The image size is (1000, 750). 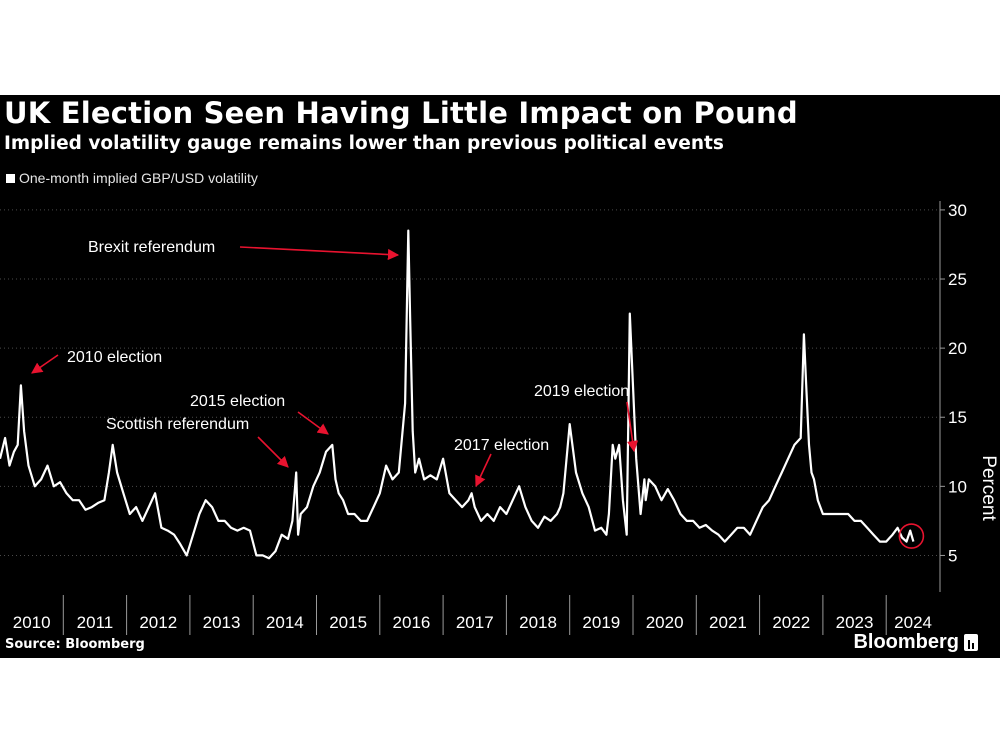 What do you see at coordinates (75, 644) in the screenshot?
I see `source-note: Source: Bloomberg` at bounding box center [75, 644].